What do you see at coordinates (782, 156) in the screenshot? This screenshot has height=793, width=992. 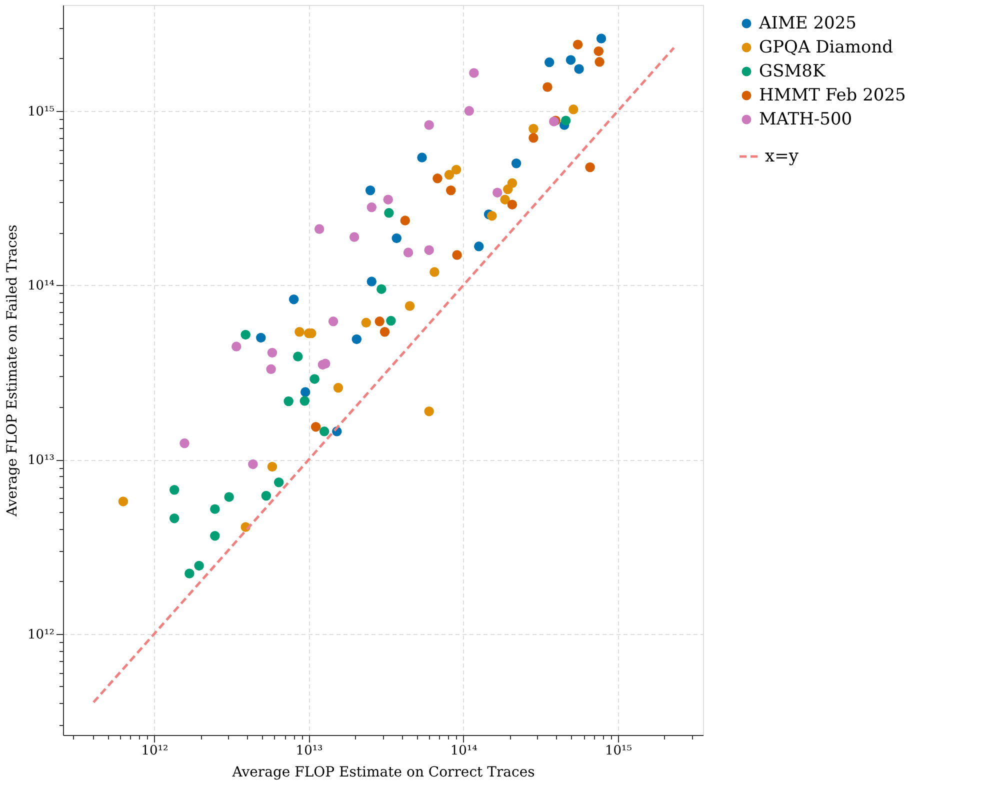 I see `legend-label: x=y` at bounding box center [782, 156].